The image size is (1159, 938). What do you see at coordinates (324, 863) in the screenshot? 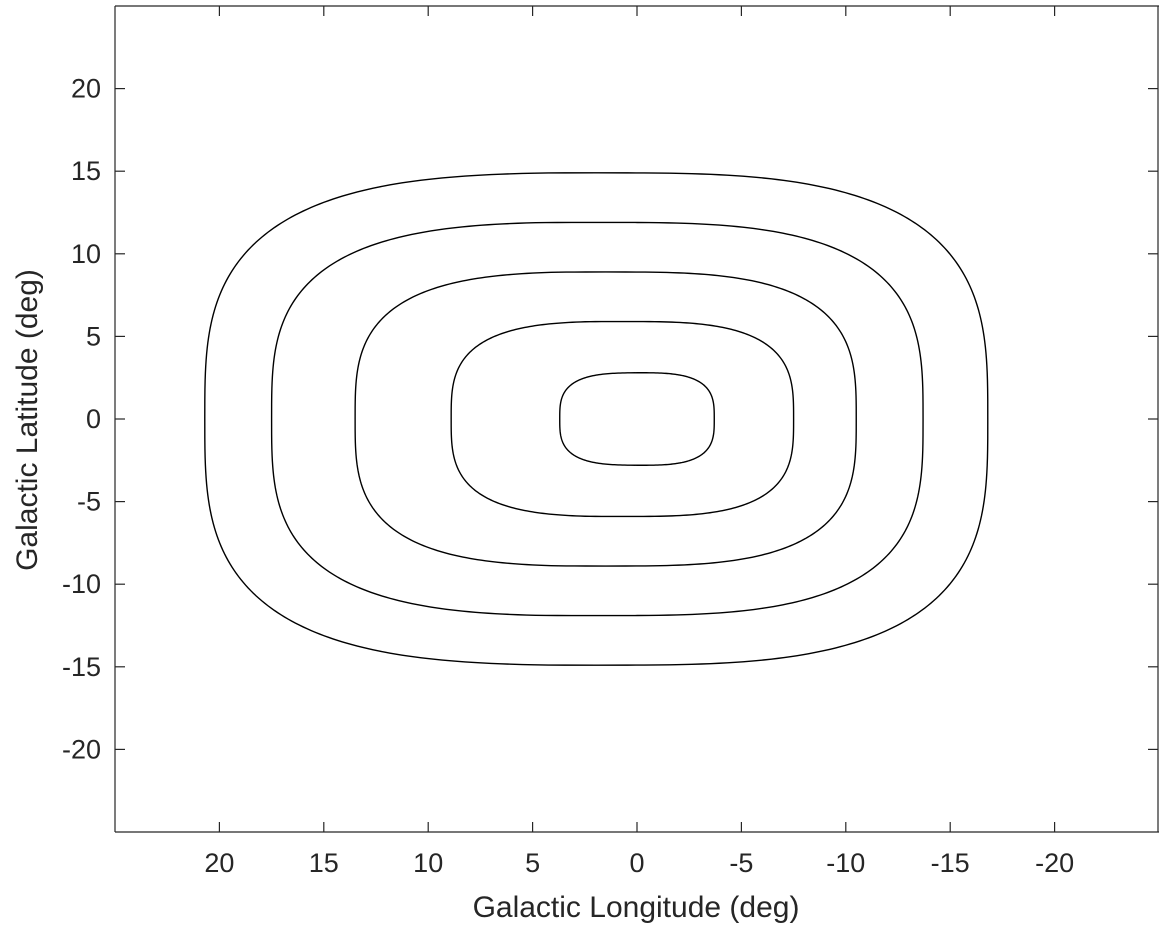
I see `x-tick-label: 15` at bounding box center [324, 863].